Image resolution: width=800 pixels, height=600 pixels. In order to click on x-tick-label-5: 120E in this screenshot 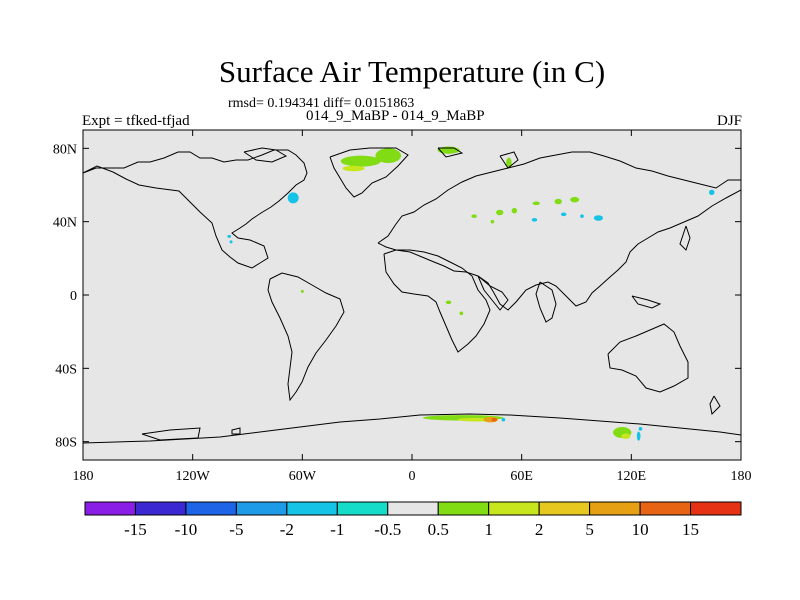, I will do `click(632, 476)`.